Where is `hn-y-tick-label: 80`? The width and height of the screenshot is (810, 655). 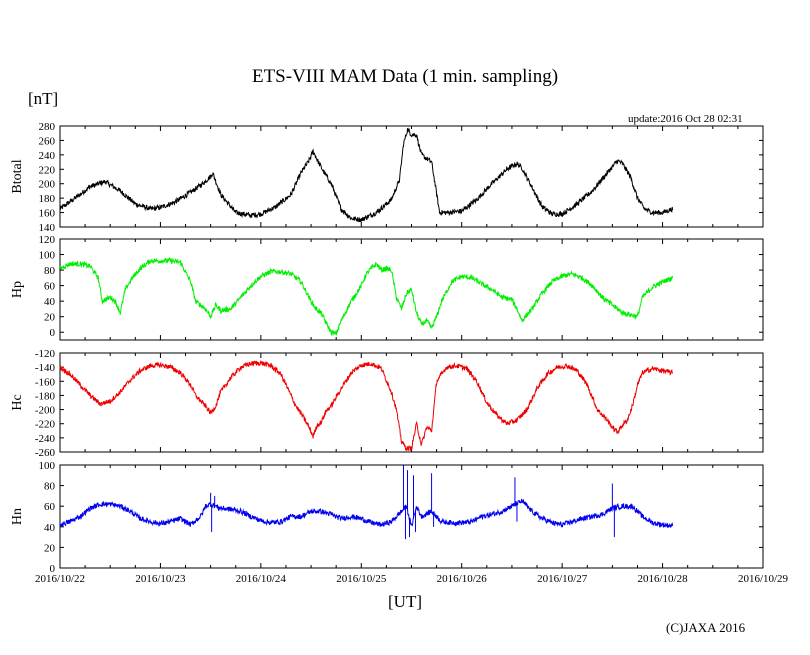 hn-y-tick-label: 80 is located at coordinates (50, 487).